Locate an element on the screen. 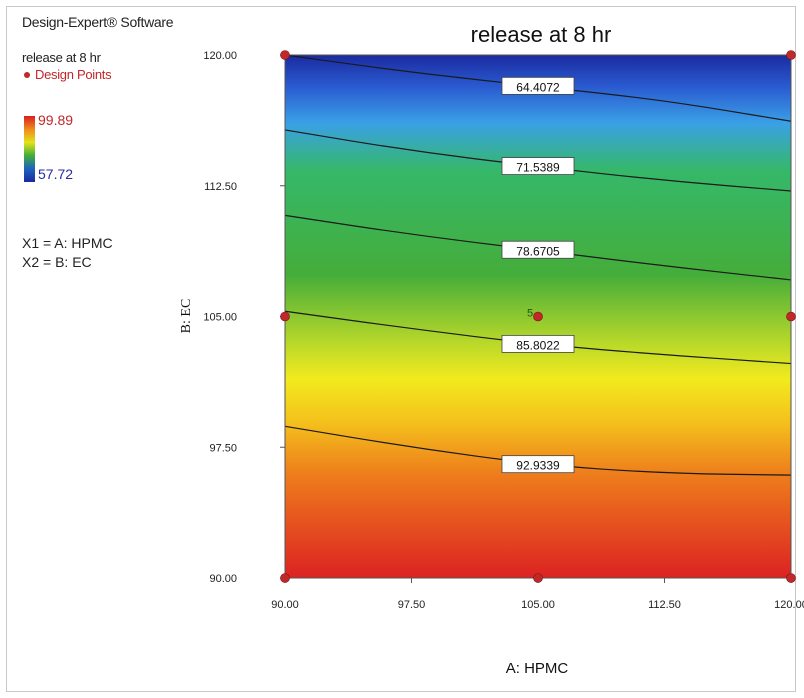  color-scale-min: 57.72 is located at coordinates (56, 174).